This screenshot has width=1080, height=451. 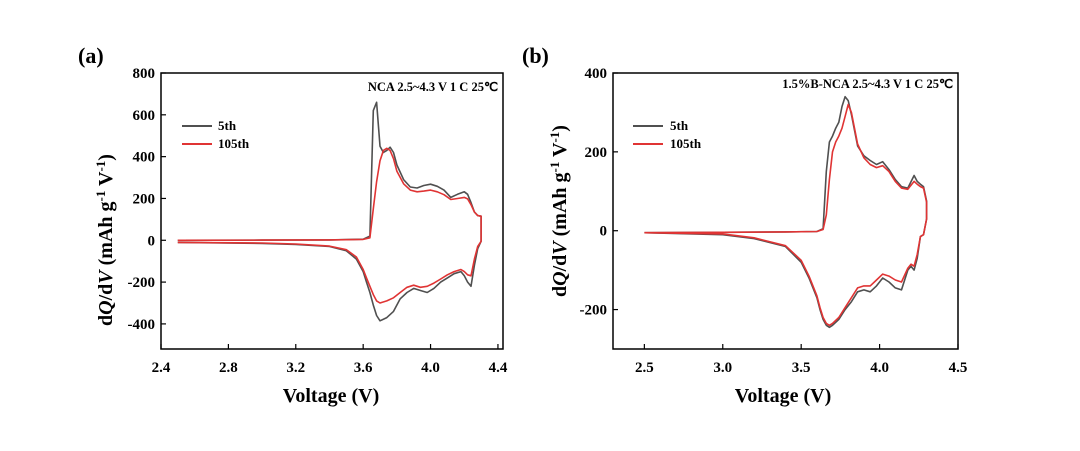 I want to click on panel-b-condition-annotation: 1.5%B-NCA 2.5~4.3 V 1 C 25℃, so click(x=867, y=84).